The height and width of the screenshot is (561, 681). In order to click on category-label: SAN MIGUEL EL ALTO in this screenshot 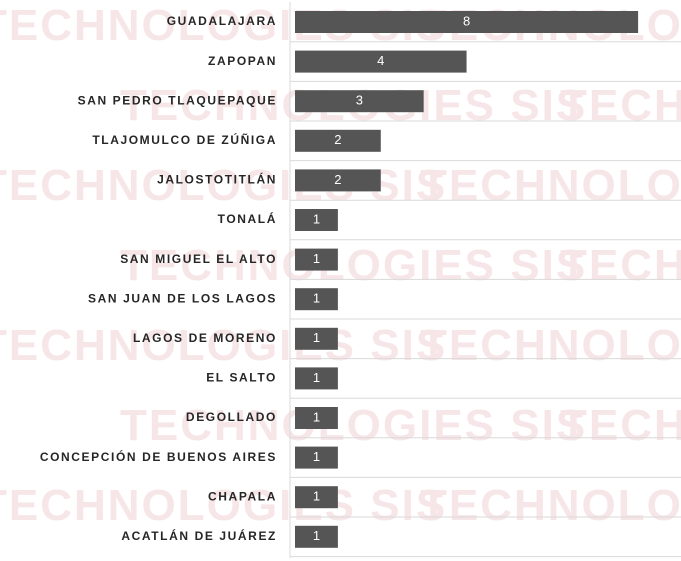, I will do `click(198, 259)`.